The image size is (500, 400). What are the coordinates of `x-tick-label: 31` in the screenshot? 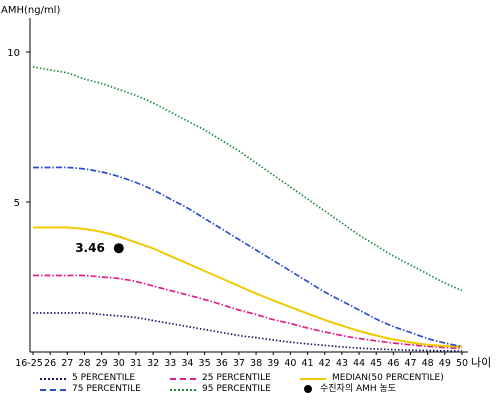 It's located at (136, 363).